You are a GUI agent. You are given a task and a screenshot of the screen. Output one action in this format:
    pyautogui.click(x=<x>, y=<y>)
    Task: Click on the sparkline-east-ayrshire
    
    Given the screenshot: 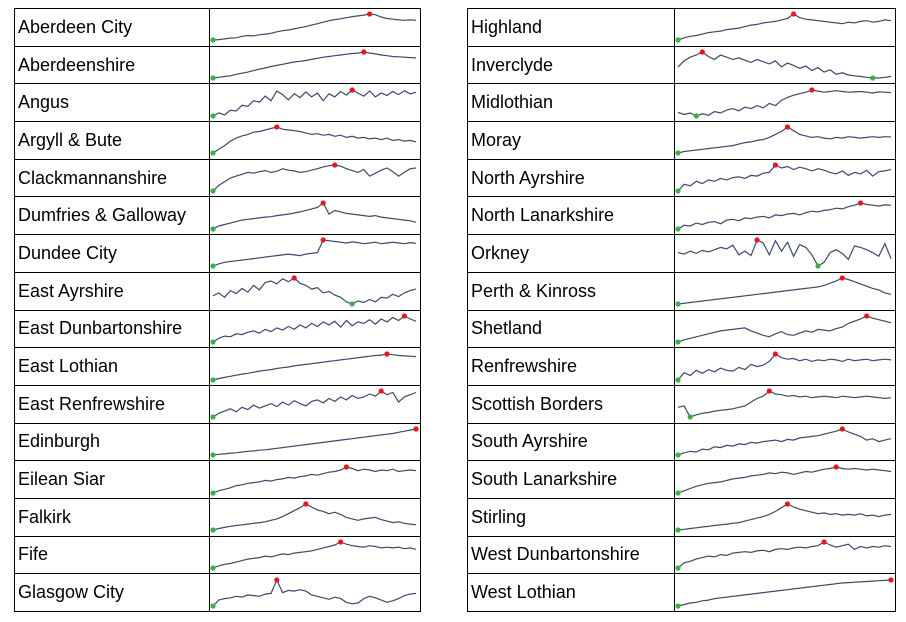 What is the action you would take?
    pyautogui.click(x=314, y=291)
    